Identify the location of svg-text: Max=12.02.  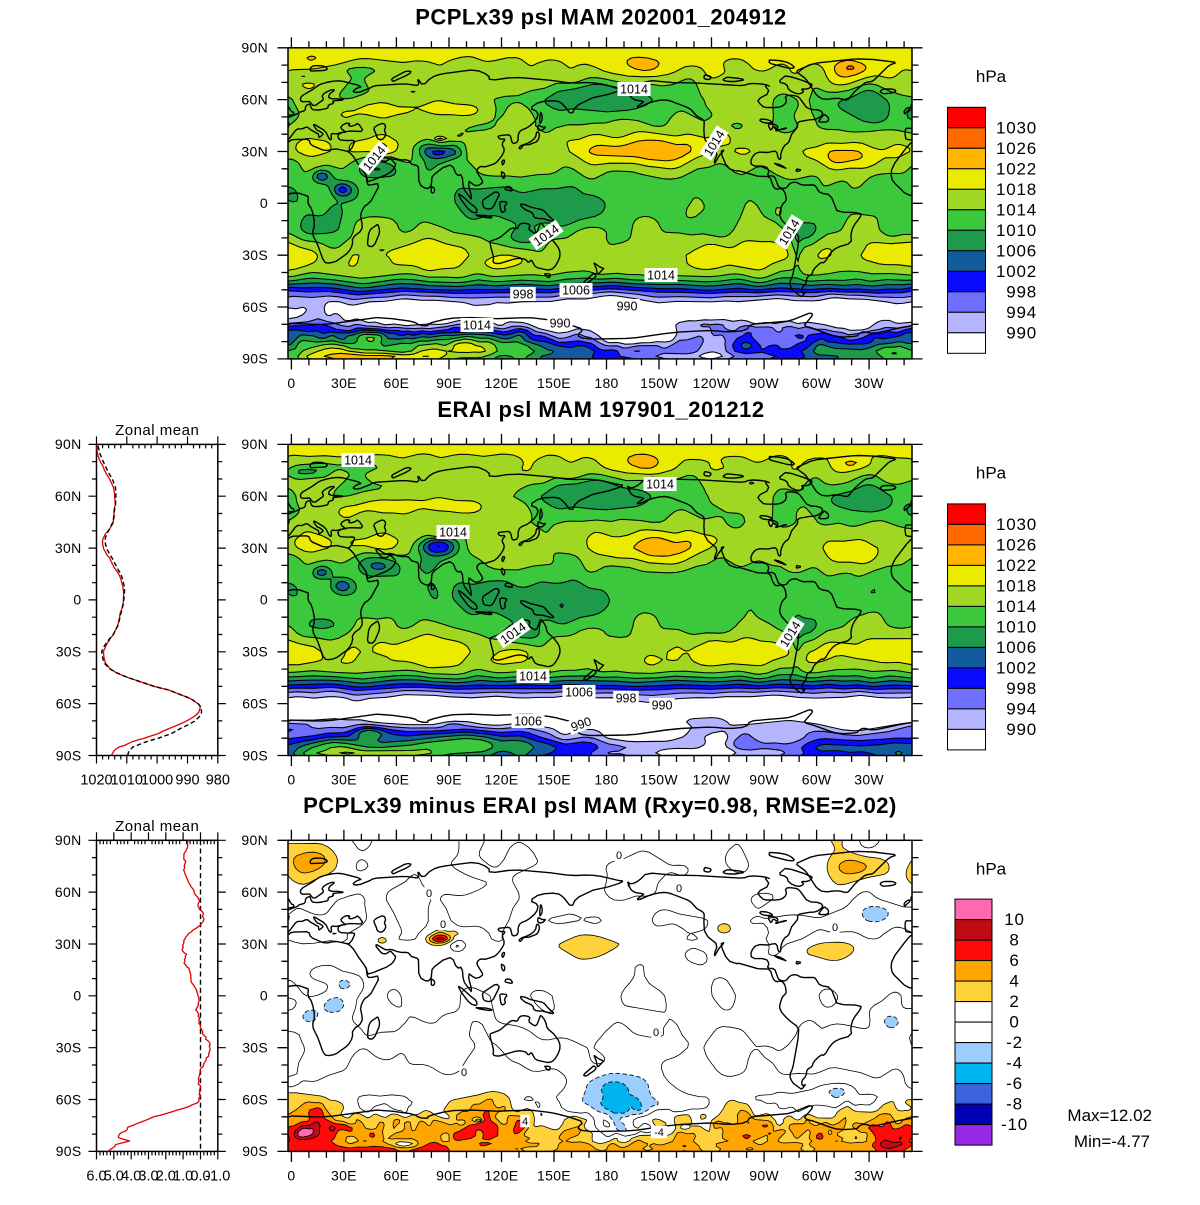
(1109, 1115).